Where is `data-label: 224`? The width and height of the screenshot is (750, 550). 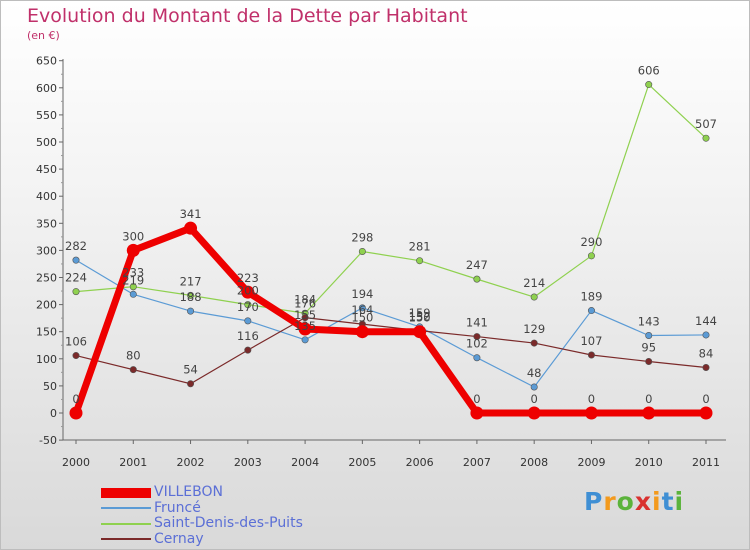
data-label: 224 is located at coordinates (76, 278).